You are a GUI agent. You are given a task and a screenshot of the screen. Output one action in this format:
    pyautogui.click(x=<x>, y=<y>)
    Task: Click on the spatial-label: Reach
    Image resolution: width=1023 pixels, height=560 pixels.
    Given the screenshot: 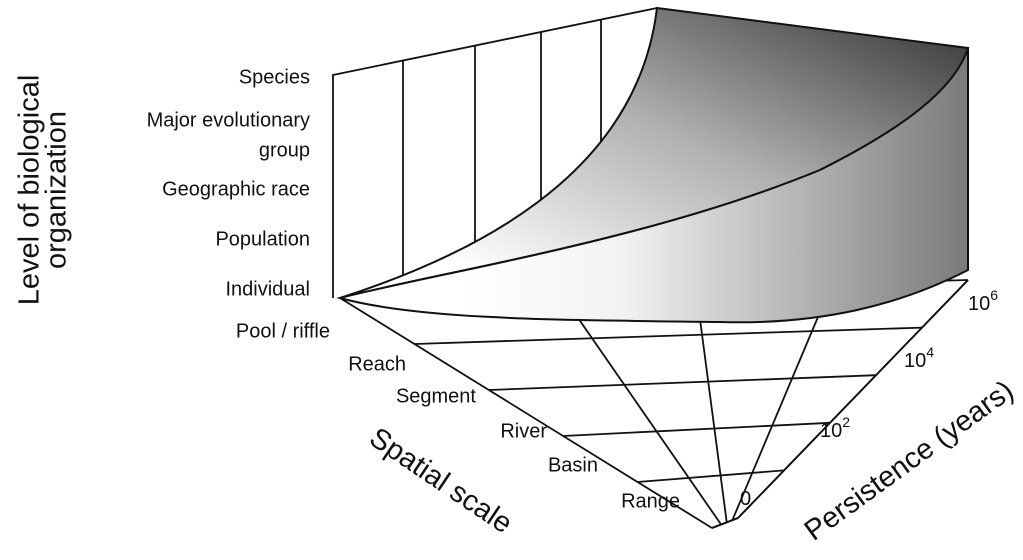 What is the action you would take?
    pyautogui.click(x=377, y=364)
    